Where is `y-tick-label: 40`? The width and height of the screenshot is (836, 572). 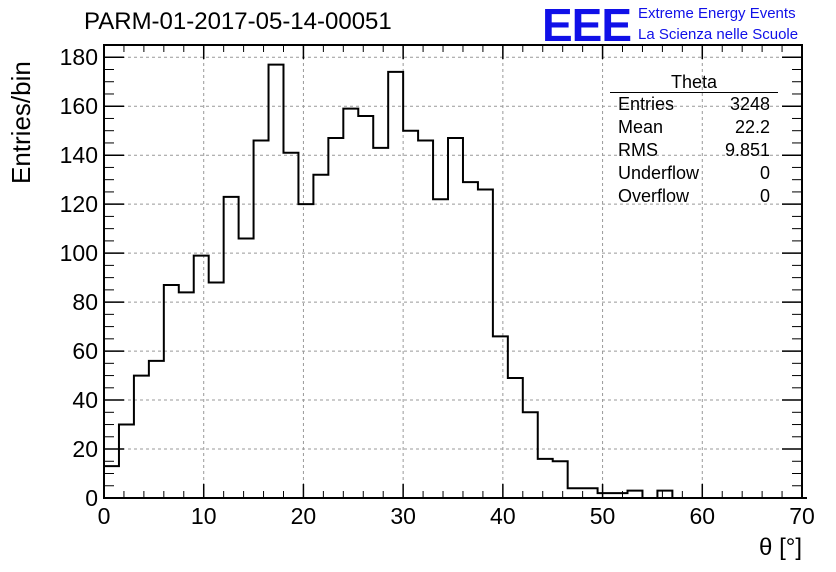 y-tick-label: 40 is located at coordinates (85, 400).